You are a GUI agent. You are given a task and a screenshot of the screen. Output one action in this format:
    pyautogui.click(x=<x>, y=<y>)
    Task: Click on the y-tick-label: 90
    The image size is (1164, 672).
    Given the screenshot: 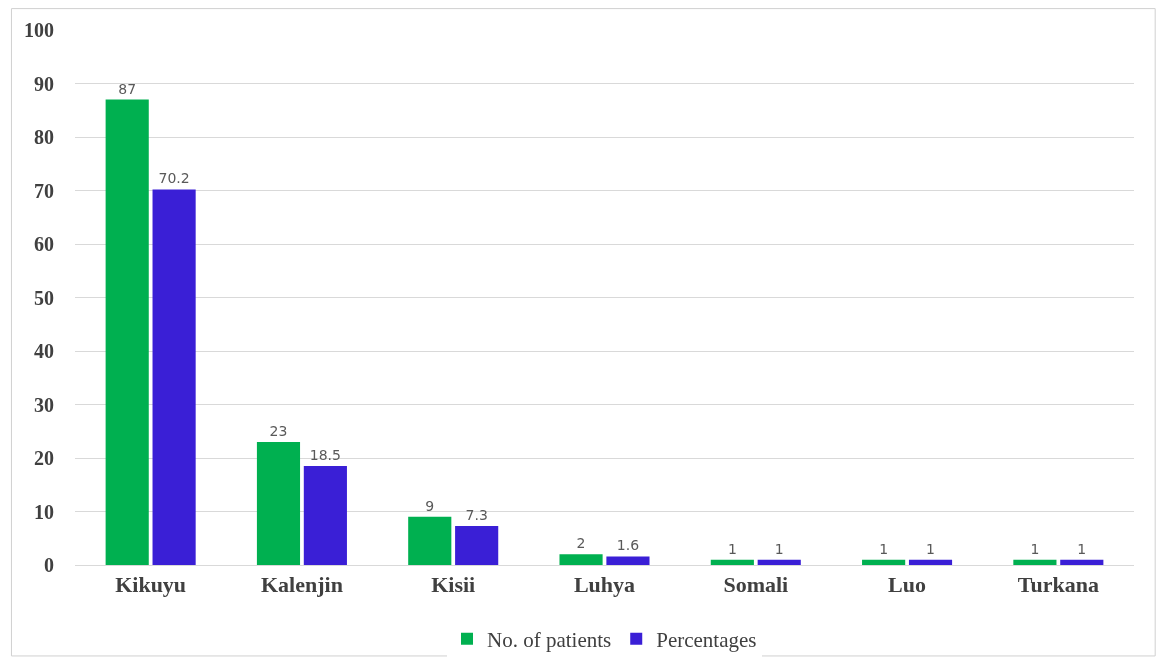 What is the action you would take?
    pyautogui.click(x=44, y=83)
    